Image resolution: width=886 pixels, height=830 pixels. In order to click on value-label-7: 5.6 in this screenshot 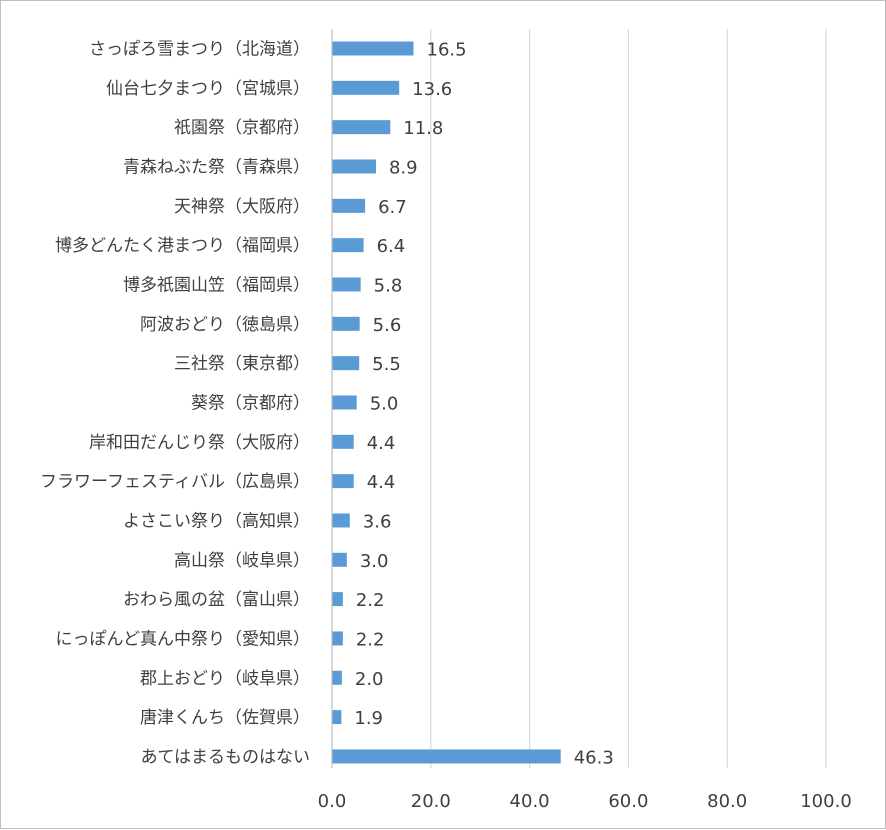, I will do `click(387, 325)`.